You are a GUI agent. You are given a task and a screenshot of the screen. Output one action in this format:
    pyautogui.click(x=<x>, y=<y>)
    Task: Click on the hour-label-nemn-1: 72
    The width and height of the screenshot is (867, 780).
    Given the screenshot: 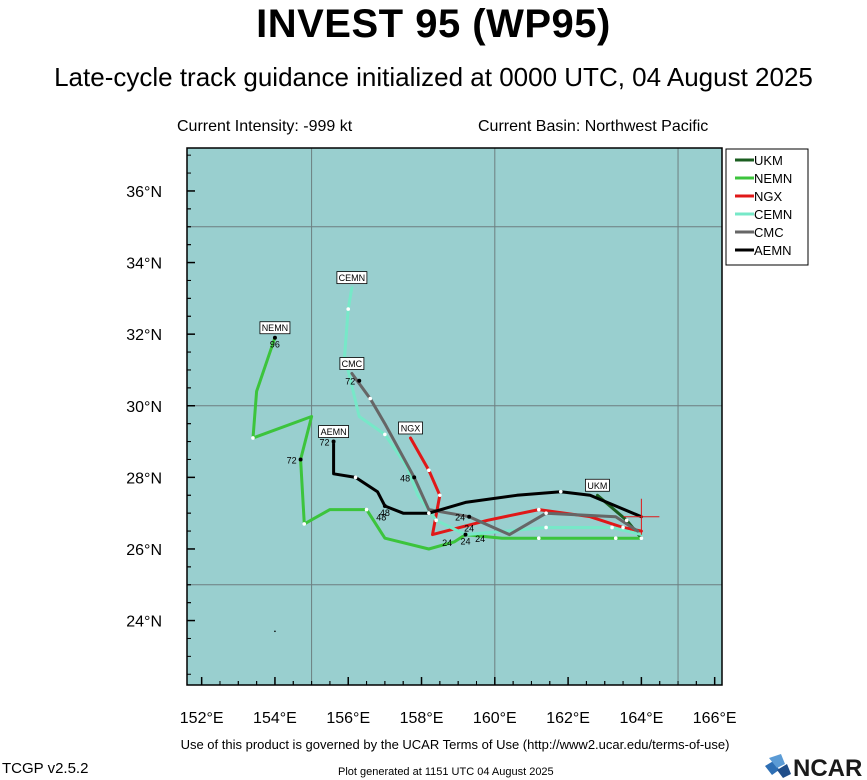 What is the action you would take?
    pyautogui.click(x=292, y=460)
    